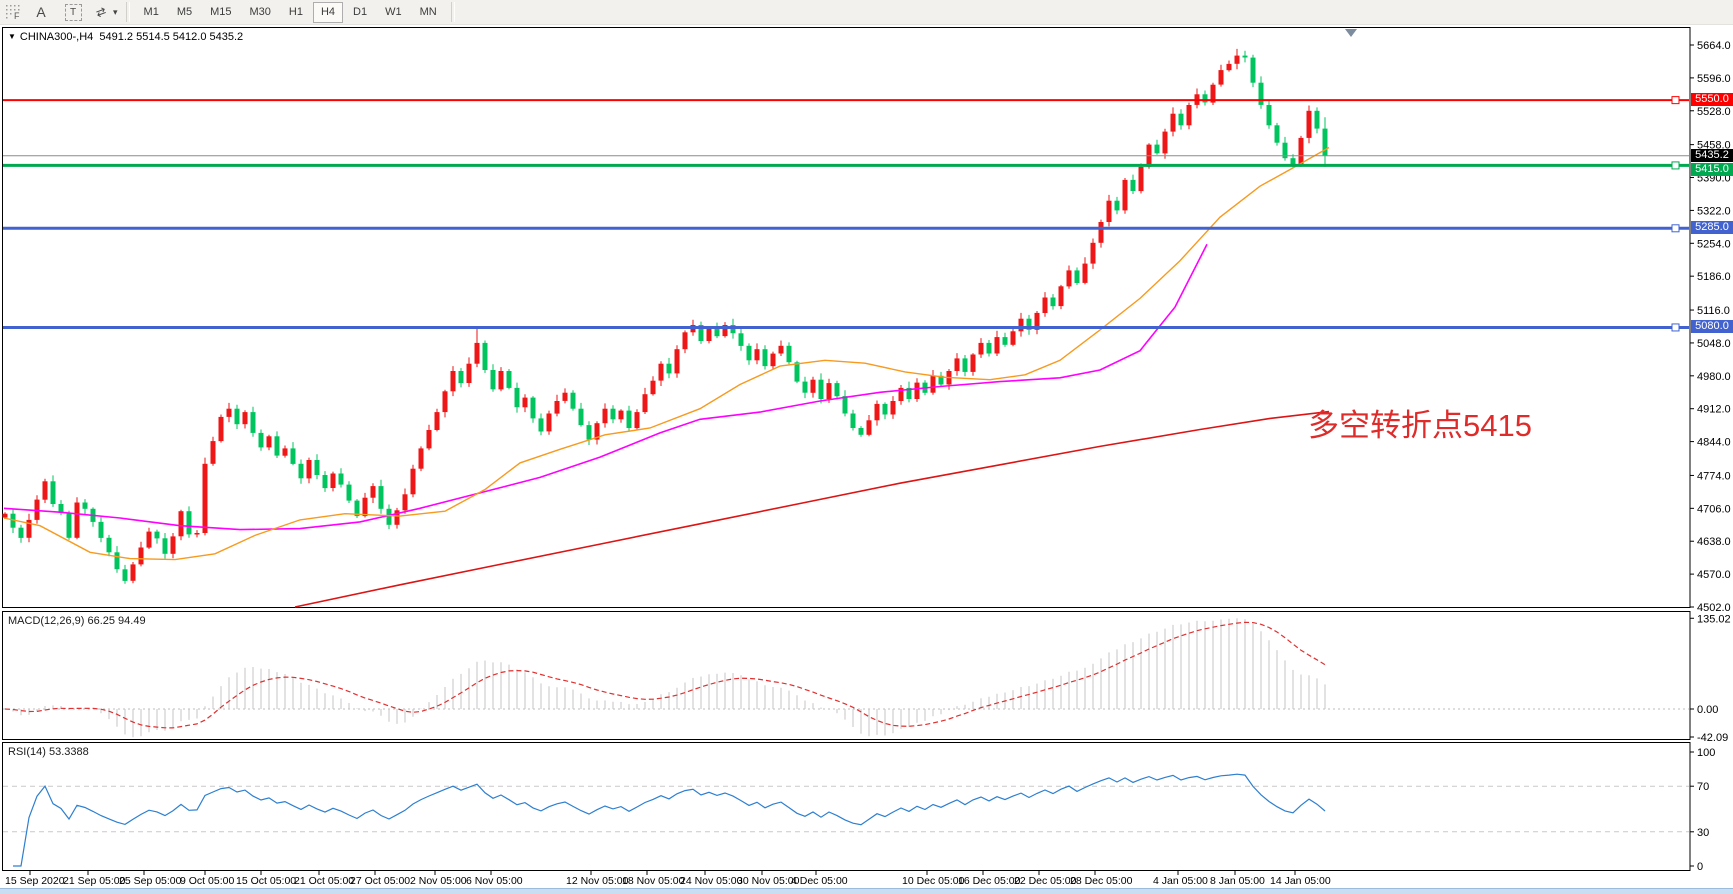  I want to click on date-label: 22 Dec 05:00, so click(1045, 881).